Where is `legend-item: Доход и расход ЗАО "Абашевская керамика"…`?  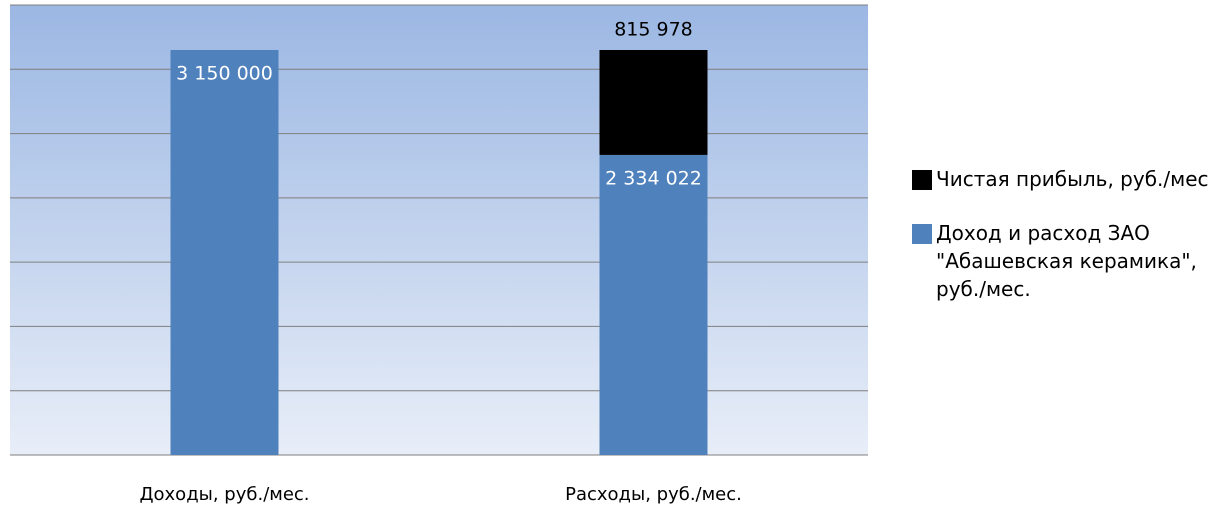
legend-item: Доход и расход ЗАО "Абашевская керамика"… is located at coordinates (1062, 261).